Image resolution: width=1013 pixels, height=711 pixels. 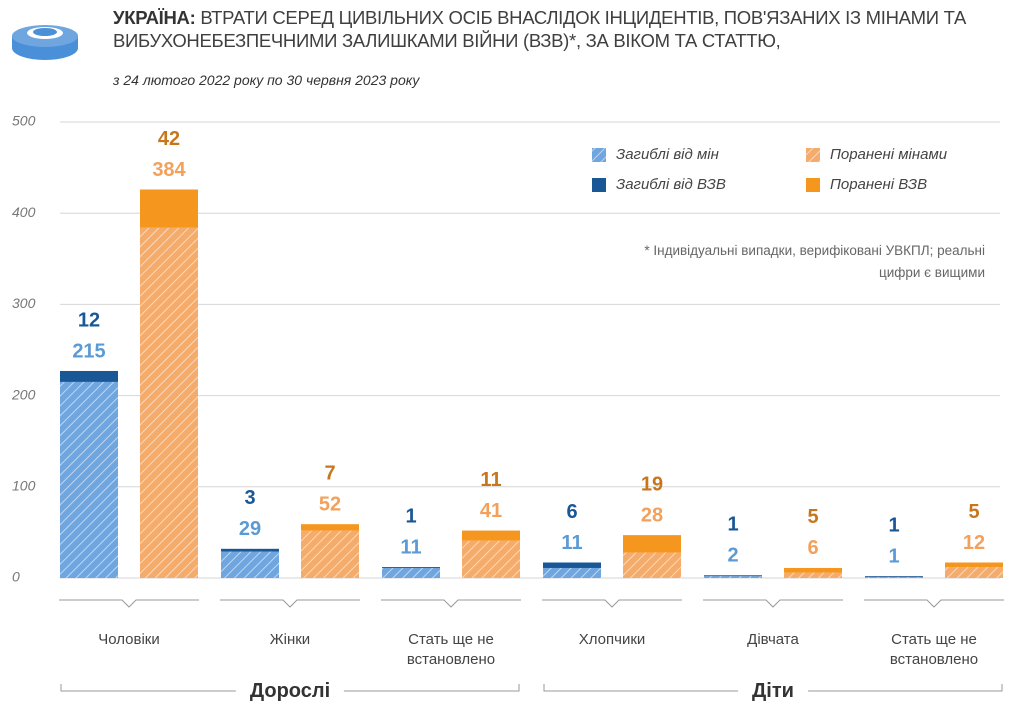 I want to click on value-label: 7, so click(x=329, y=473).